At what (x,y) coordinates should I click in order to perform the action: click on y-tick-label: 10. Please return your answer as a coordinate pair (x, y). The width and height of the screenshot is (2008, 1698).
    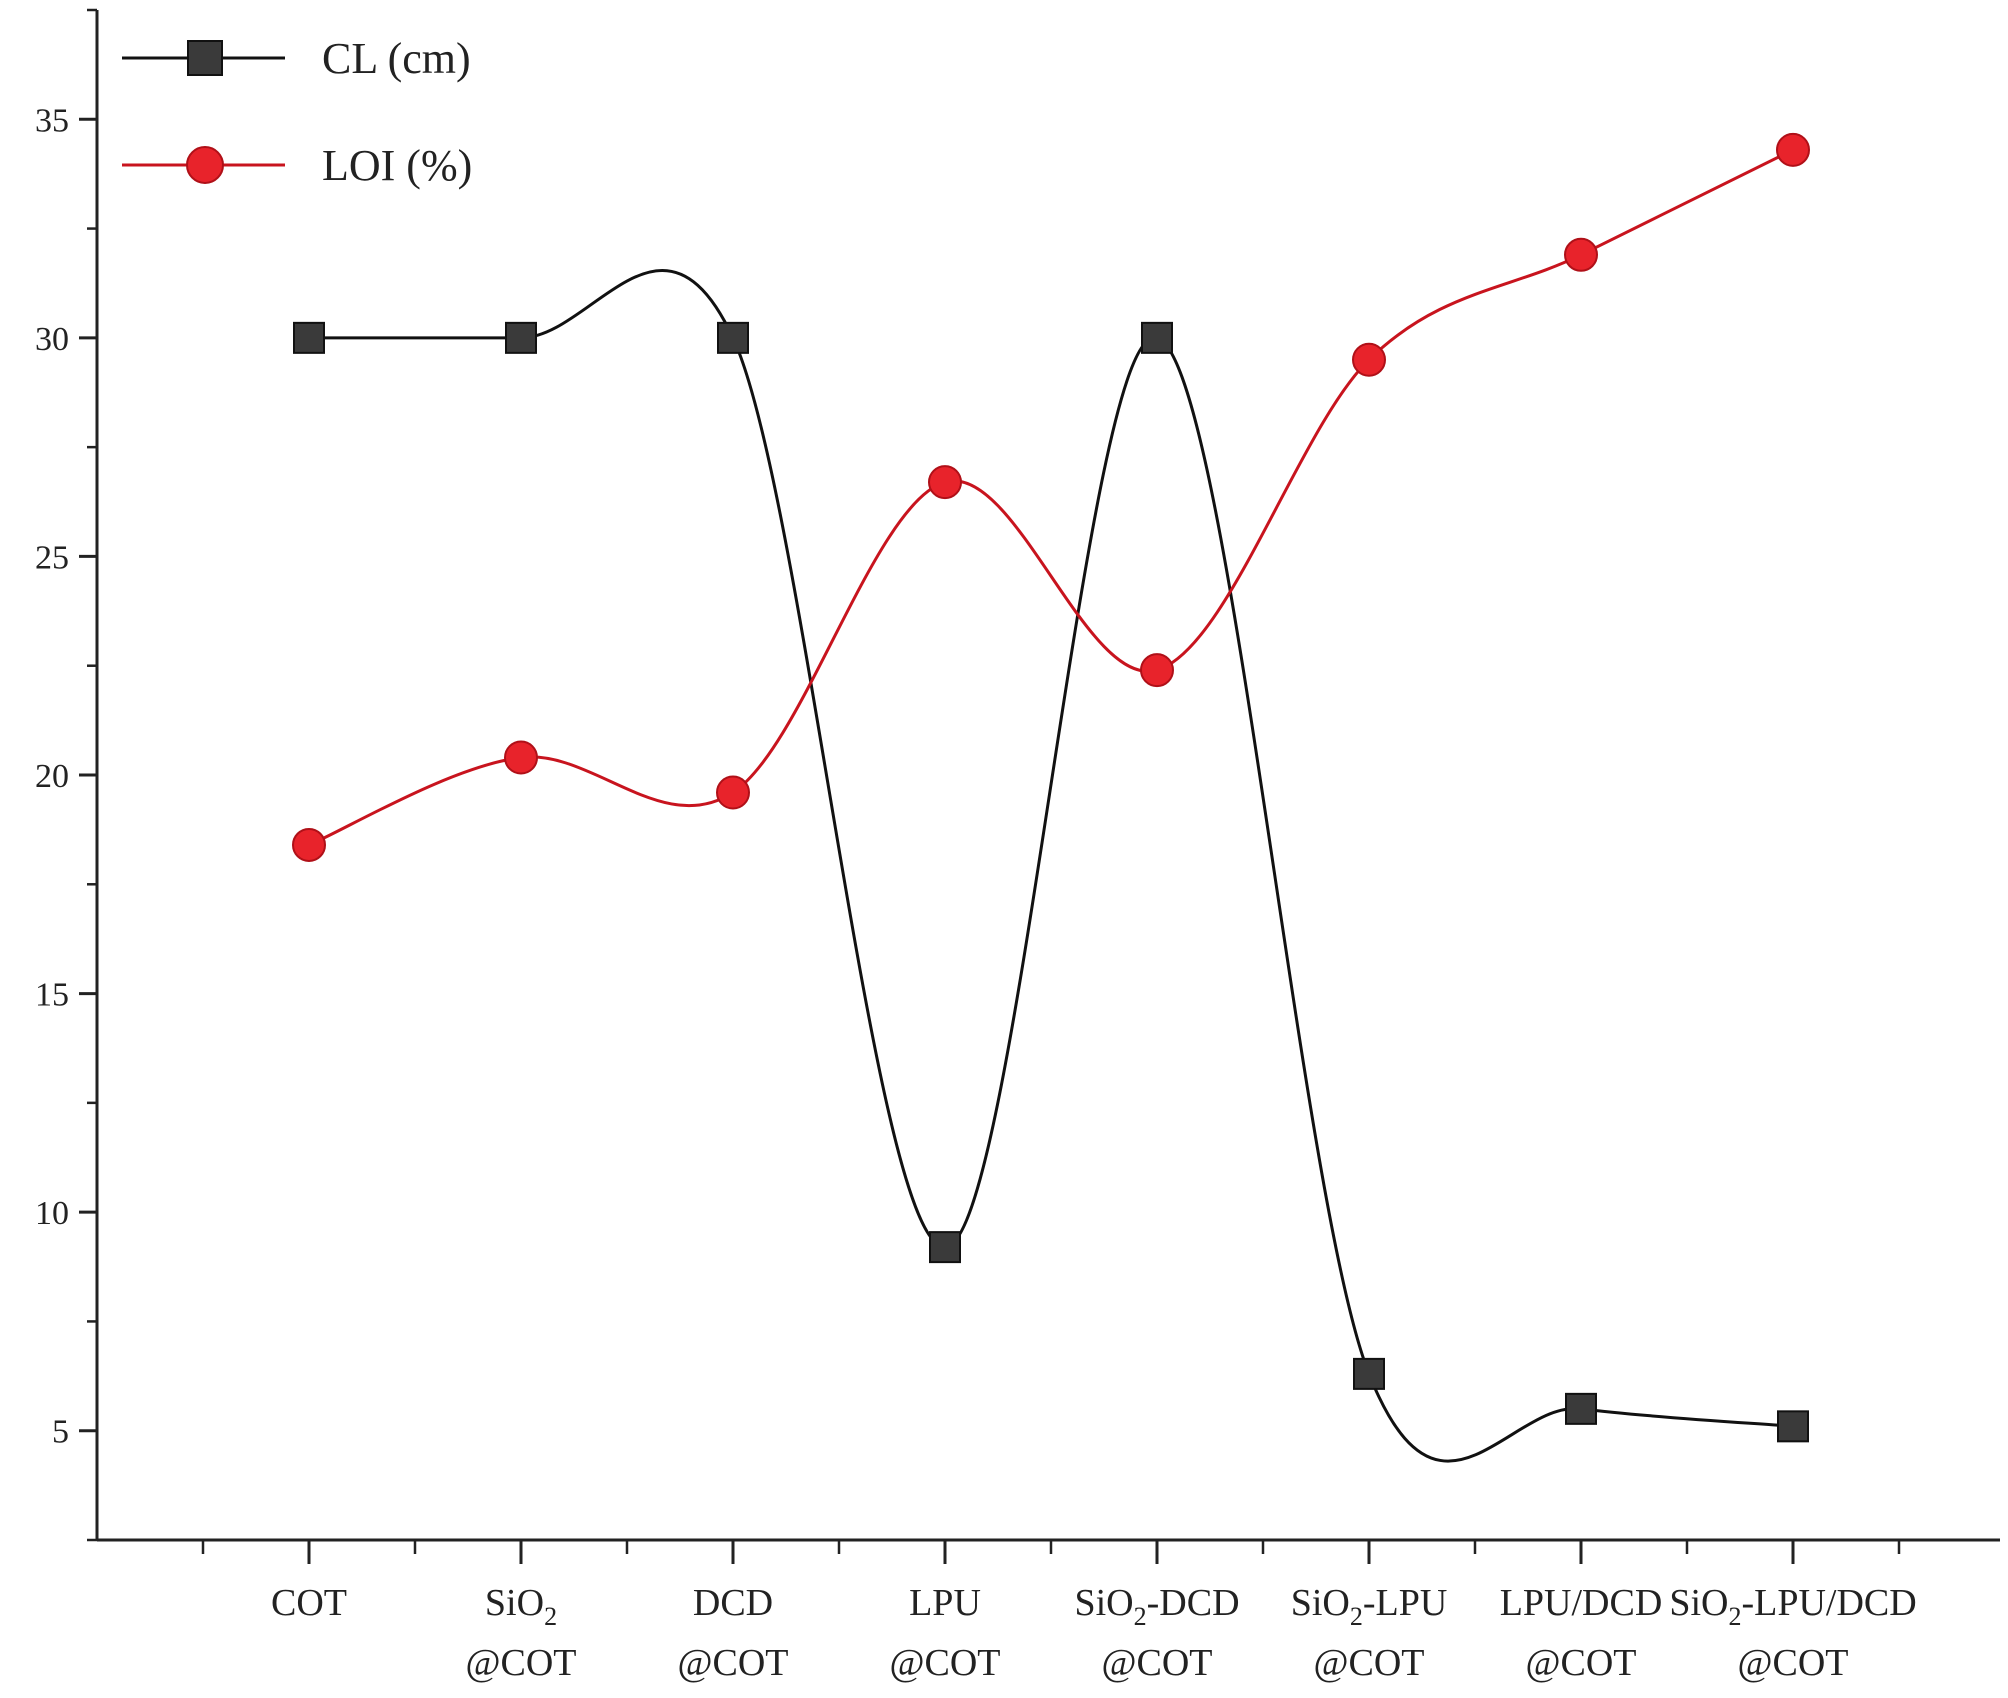
    Looking at the image, I should click on (52, 1213).